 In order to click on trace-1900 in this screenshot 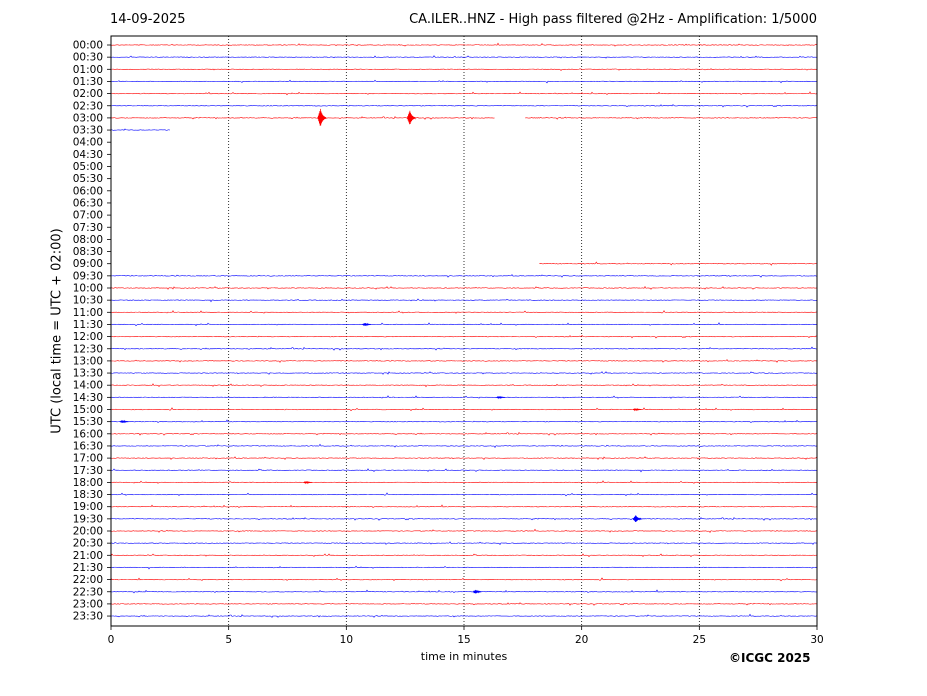, I will do `click(464, 506)`.